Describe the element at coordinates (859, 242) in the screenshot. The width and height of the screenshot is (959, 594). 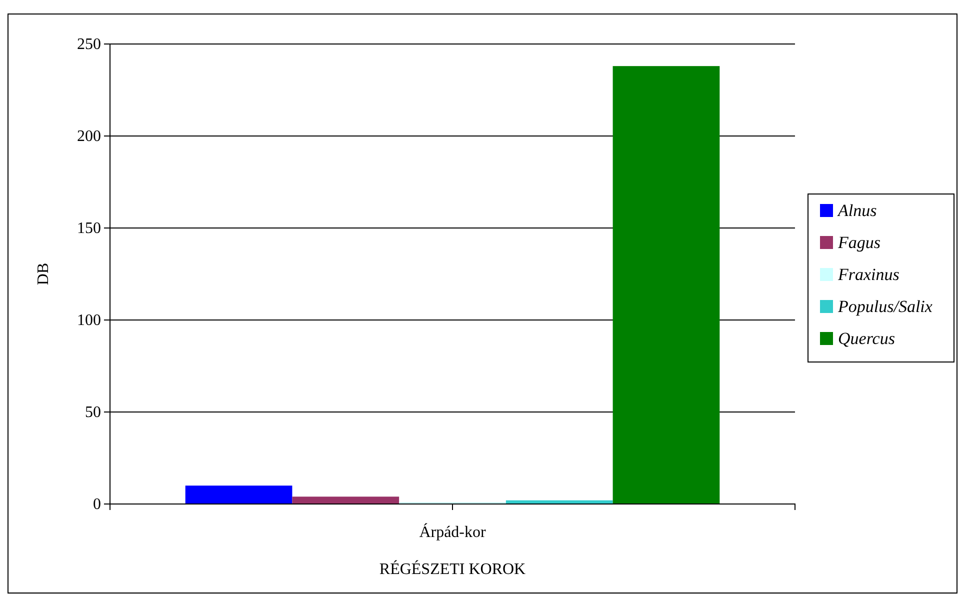
I see `legend-label: Fagus` at that location.